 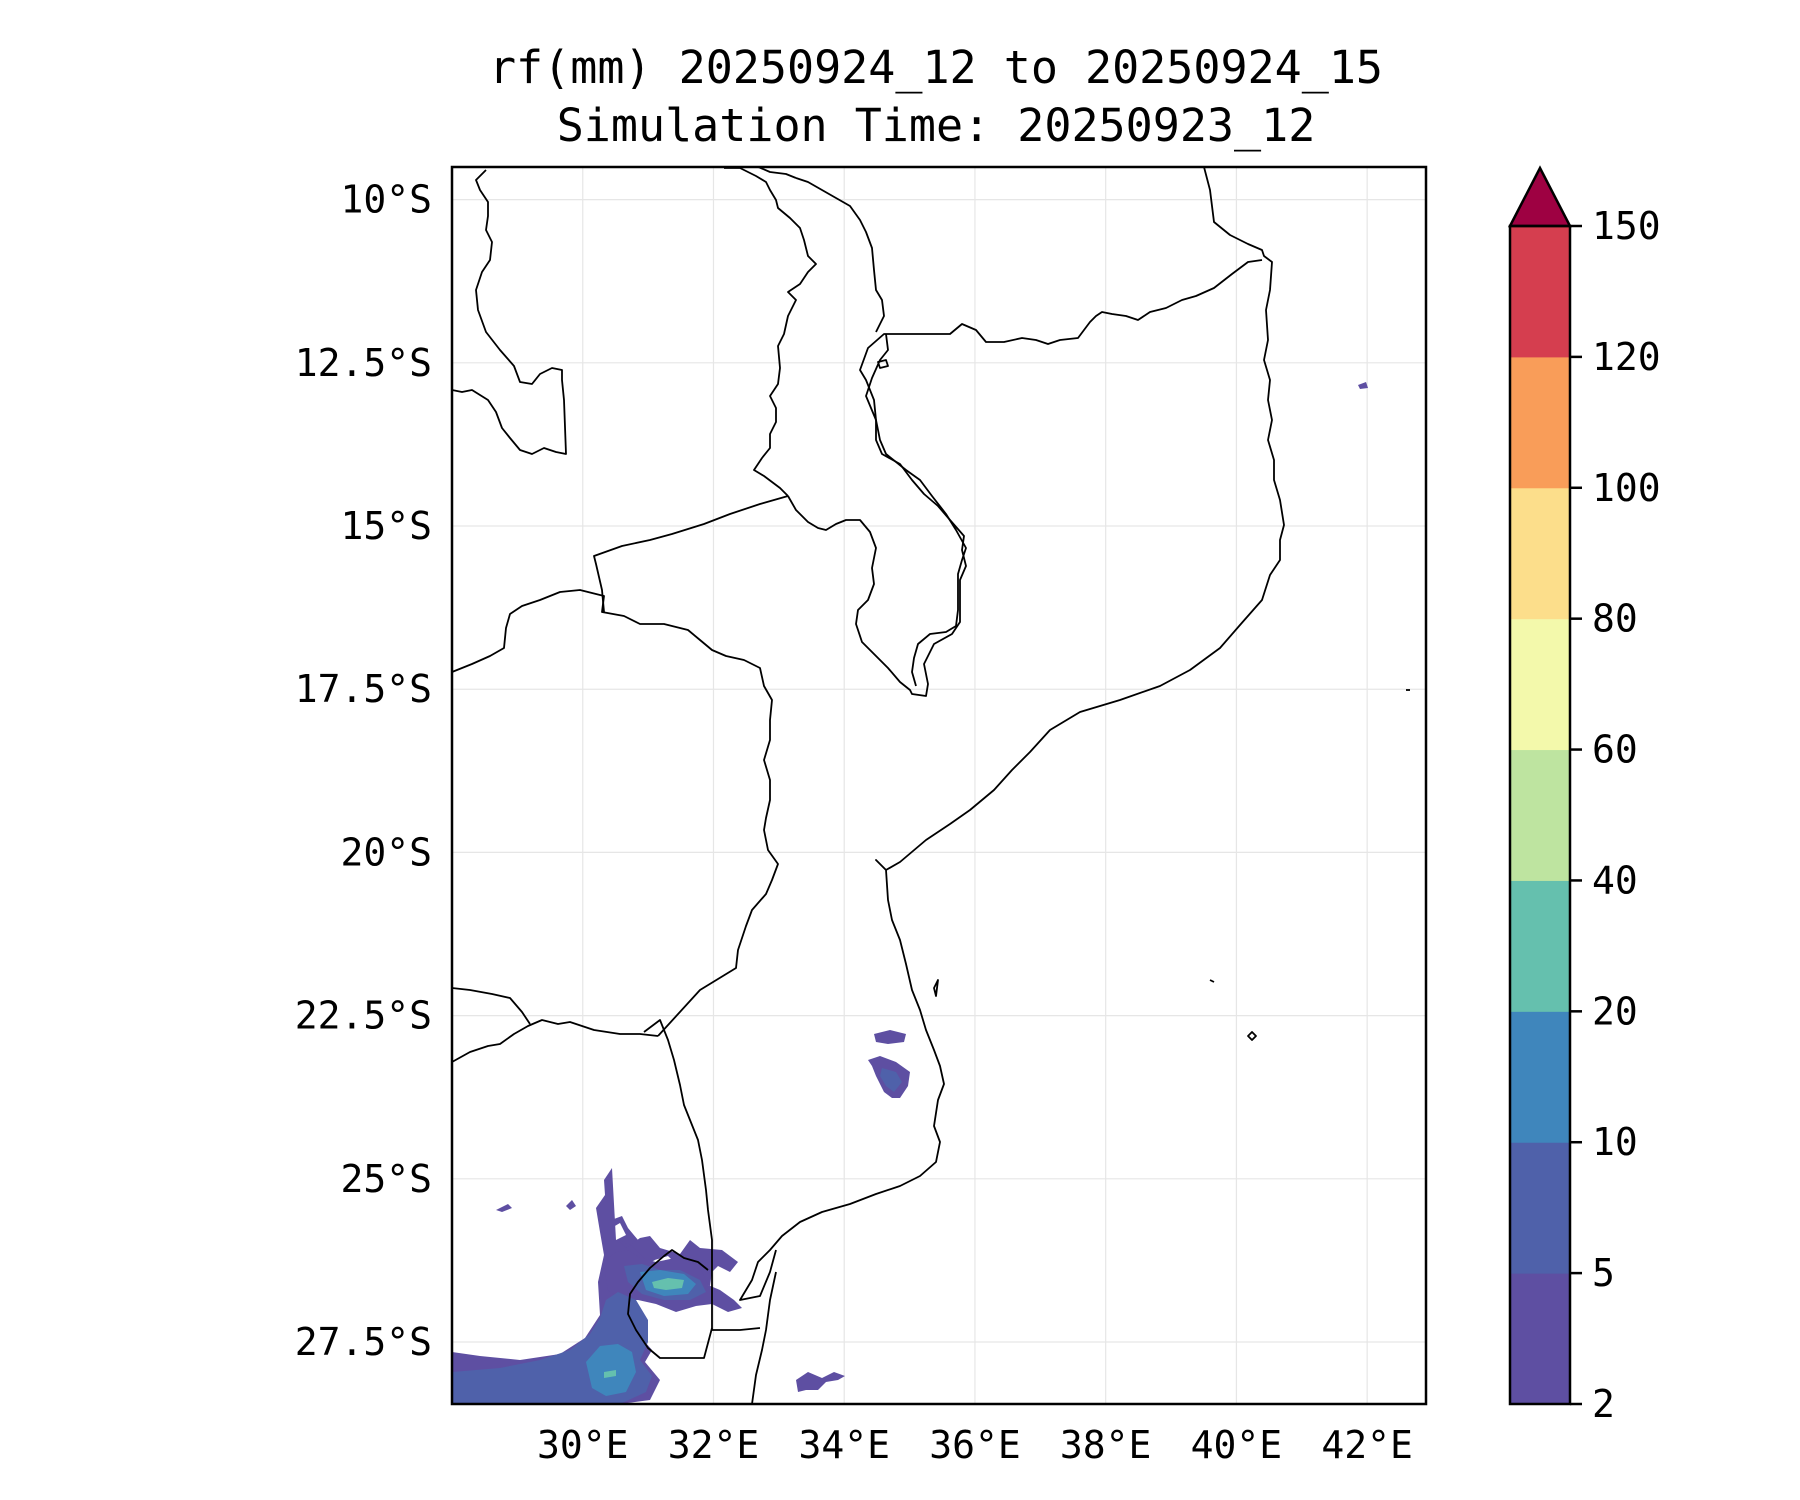 What do you see at coordinates (1237, 1445) in the screenshot?
I see `lon-tick-label: 40°E` at bounding box center [1237, 1445].